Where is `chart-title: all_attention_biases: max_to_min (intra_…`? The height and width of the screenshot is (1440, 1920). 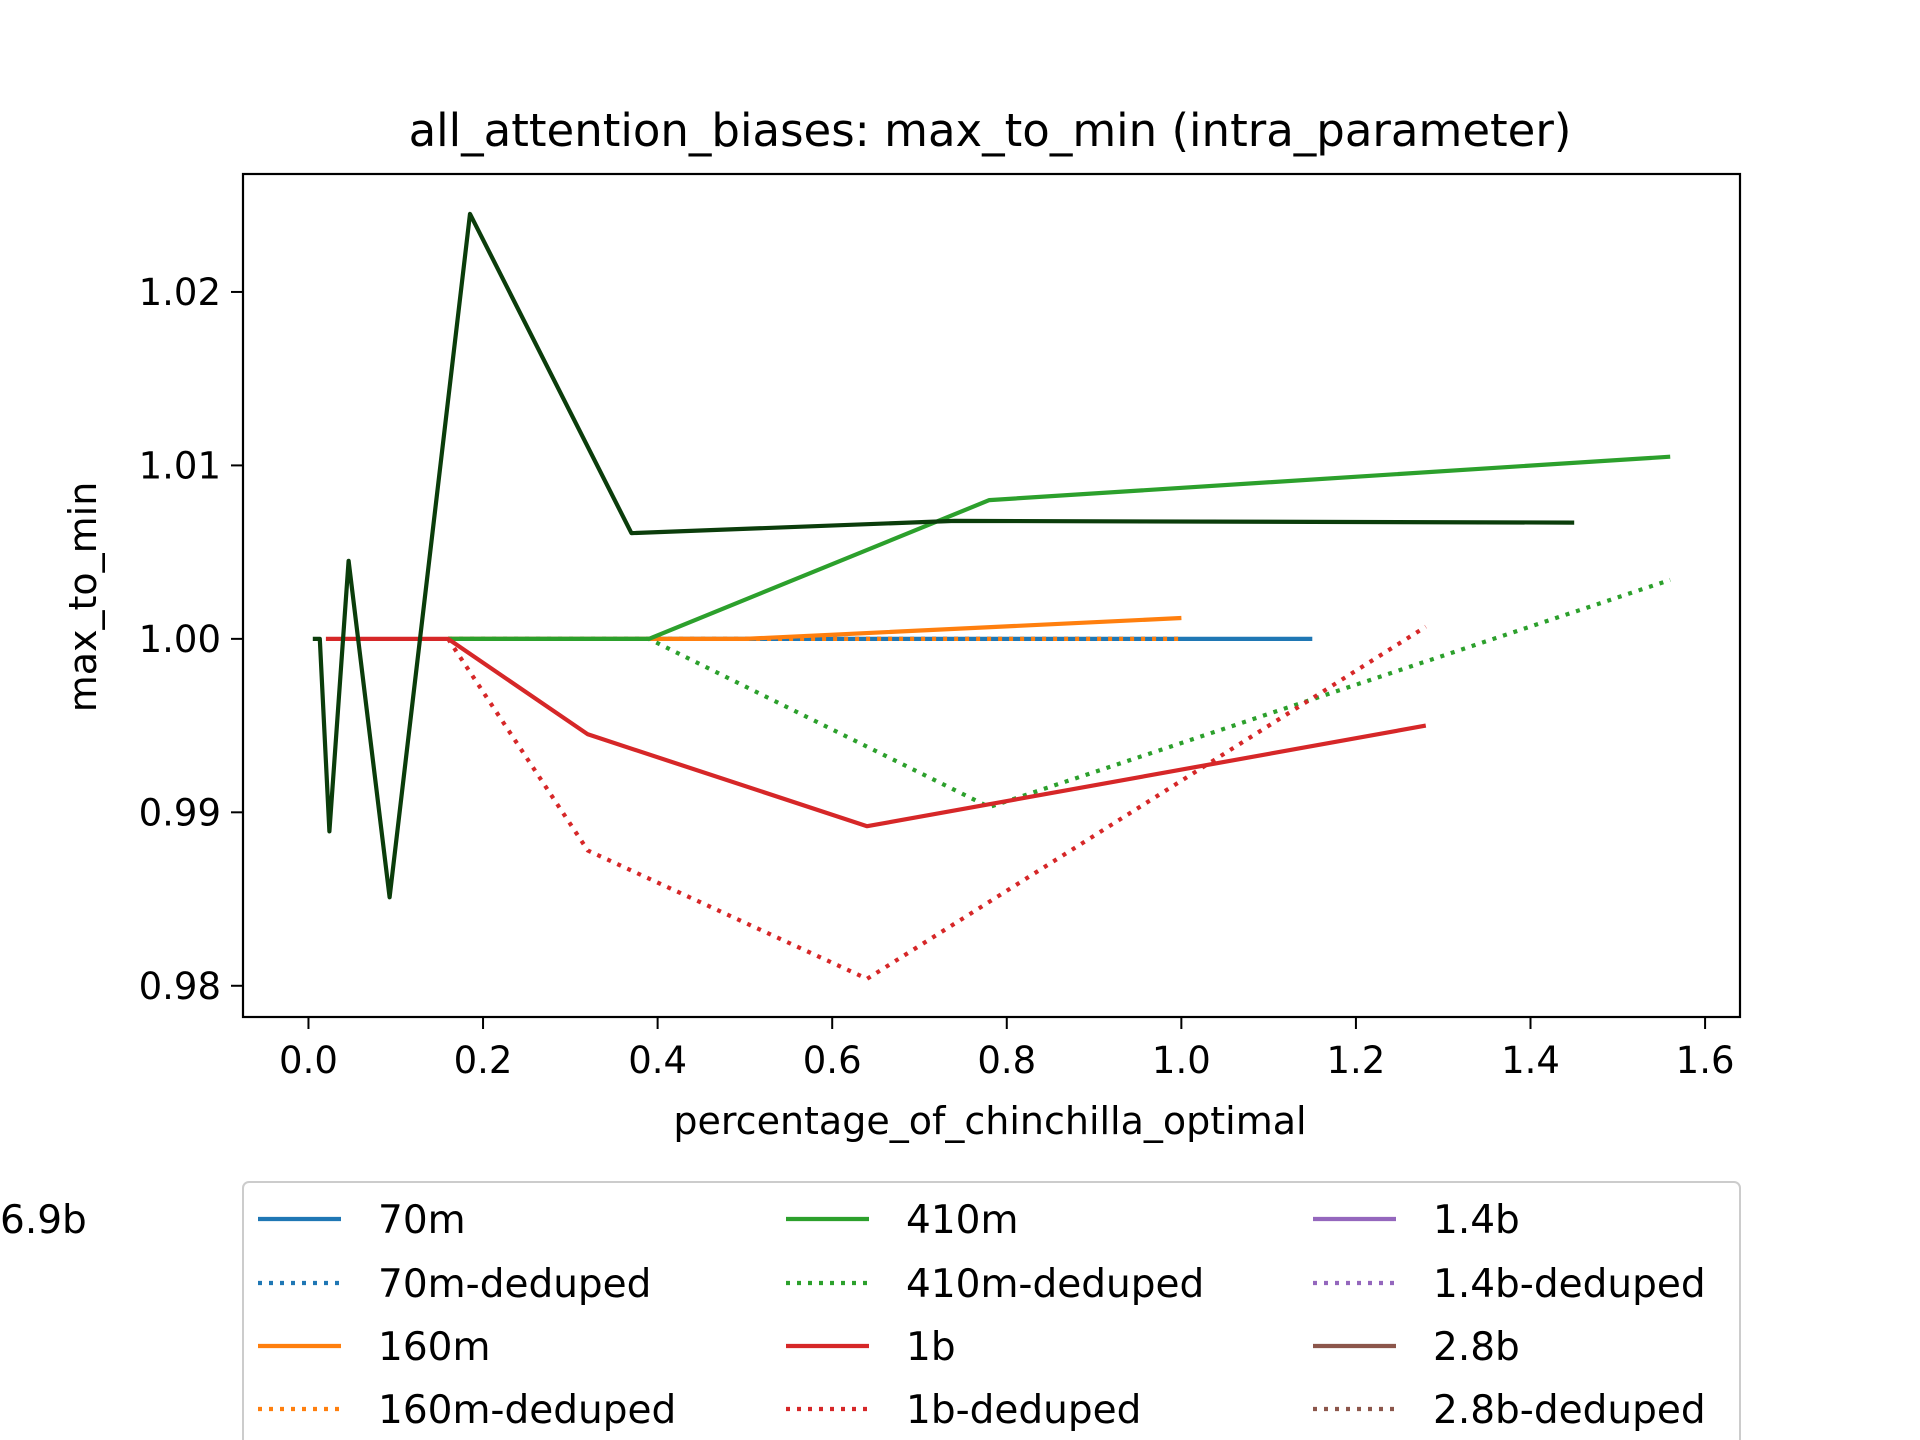
chart-title: all_attention_biases: max_to_min (intra_… is located at coordinates (990, 130).